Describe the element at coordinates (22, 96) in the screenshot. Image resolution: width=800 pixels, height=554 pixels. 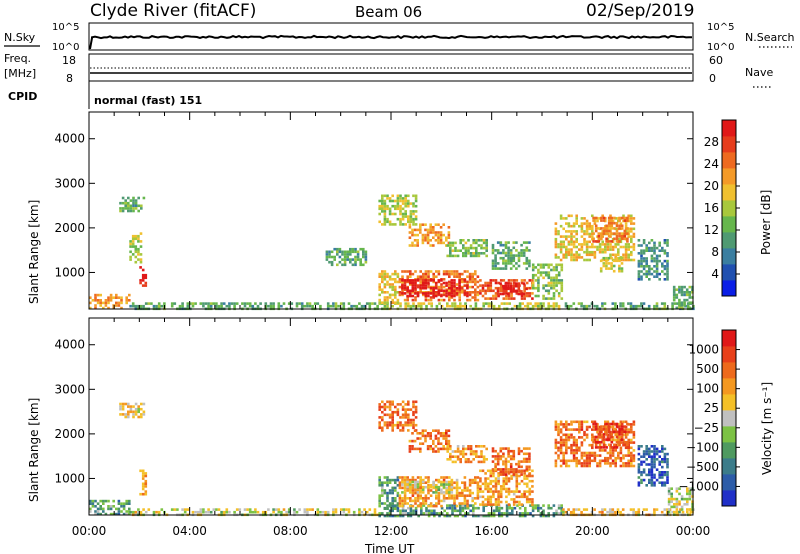
I see `cpid-label: CPID` at that location.